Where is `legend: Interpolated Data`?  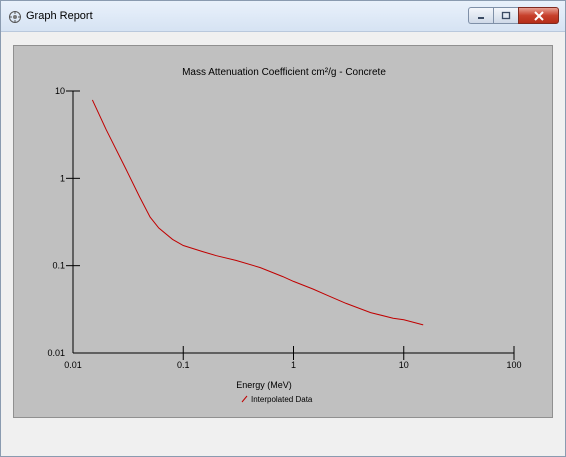 legend: Interpolated Data is located at coordinates (277, 399).